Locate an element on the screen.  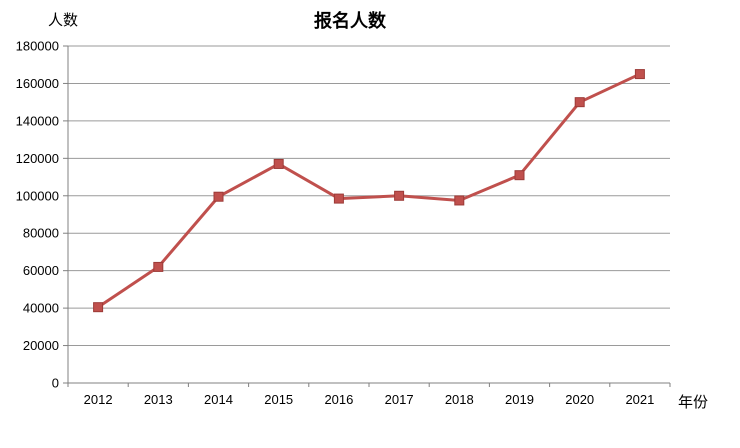
x-axis-tick-label: 2020 is located at coordinates (579, 399).